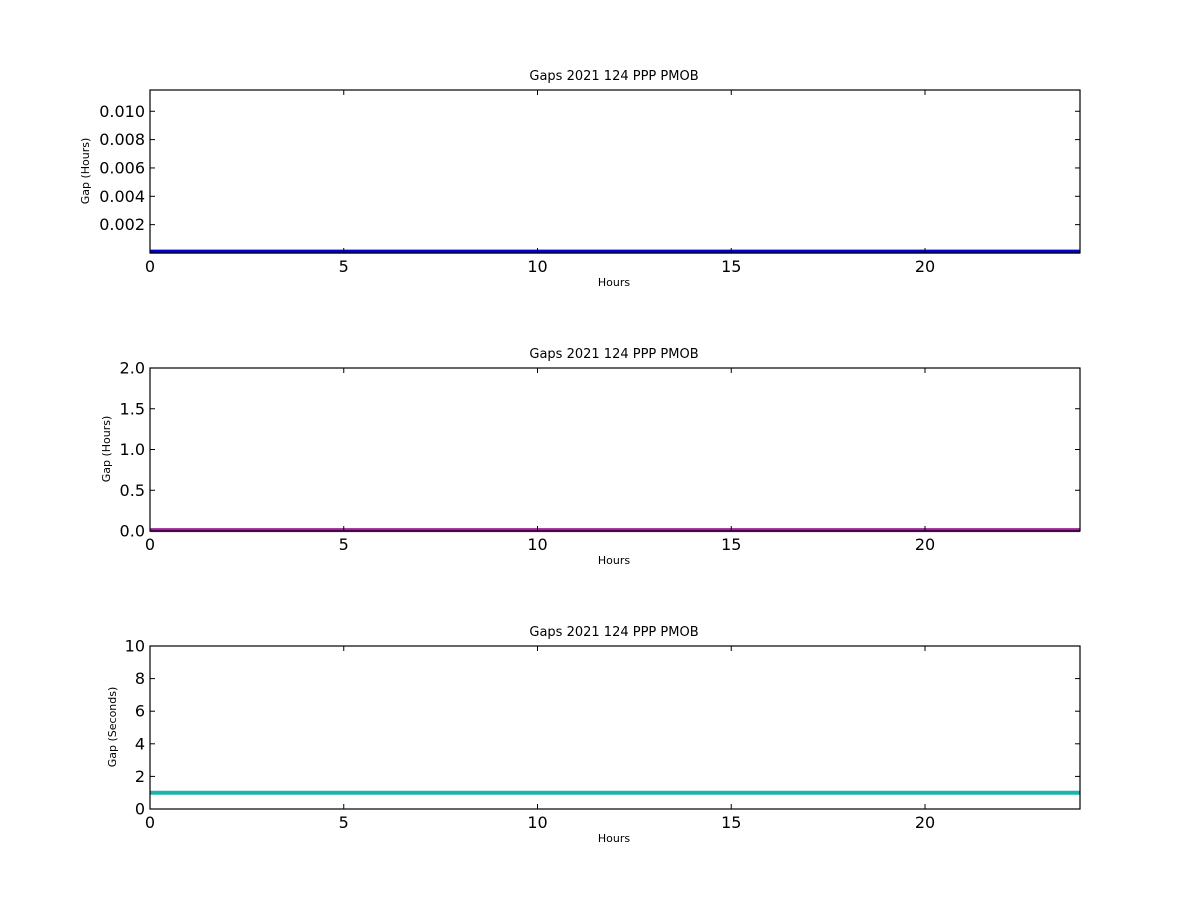  What do you see at coordinates (132, 490) in the screenshot?
I see `subplot-2-ytick-label-1: 0.5` at bounding box center [132, 490].